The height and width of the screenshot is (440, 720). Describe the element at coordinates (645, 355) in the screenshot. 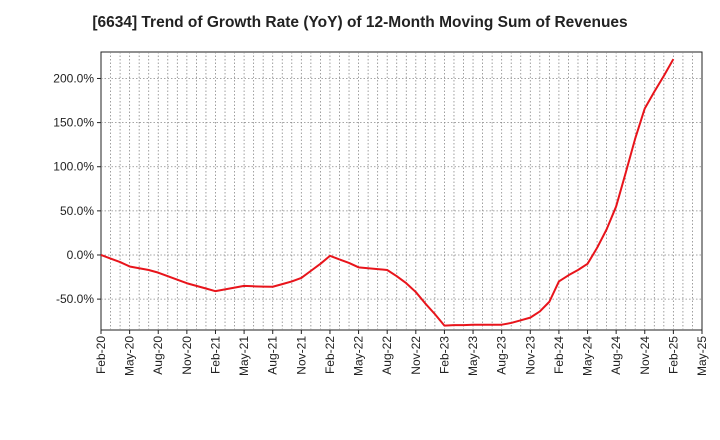

I see `x-tick-label: Nov-24` at that location.